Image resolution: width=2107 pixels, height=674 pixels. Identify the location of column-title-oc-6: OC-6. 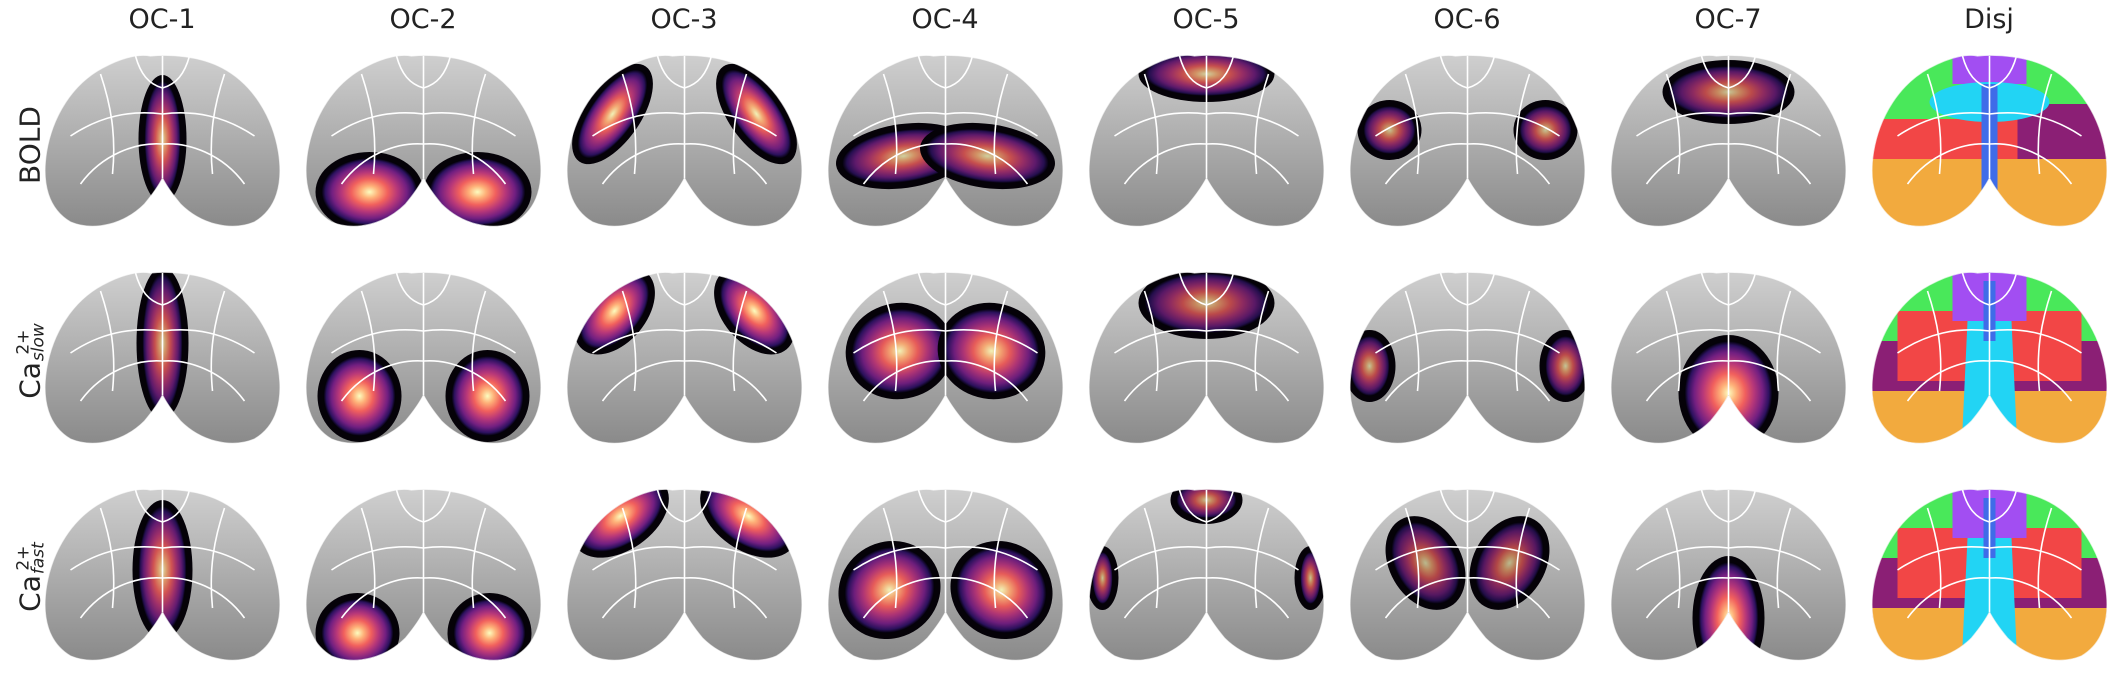
(1467, 19).